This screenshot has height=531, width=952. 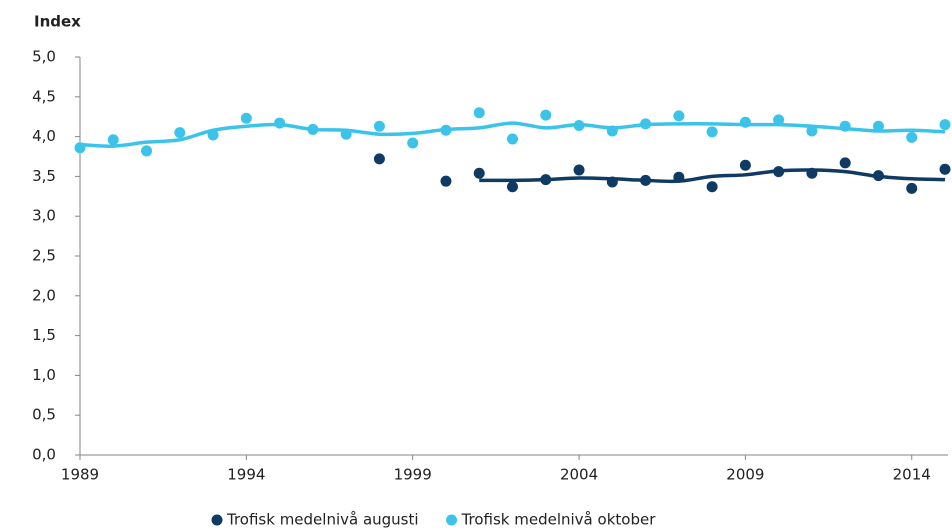 I want to click on x-tick-label: 2014, so click(x=912, y=475).